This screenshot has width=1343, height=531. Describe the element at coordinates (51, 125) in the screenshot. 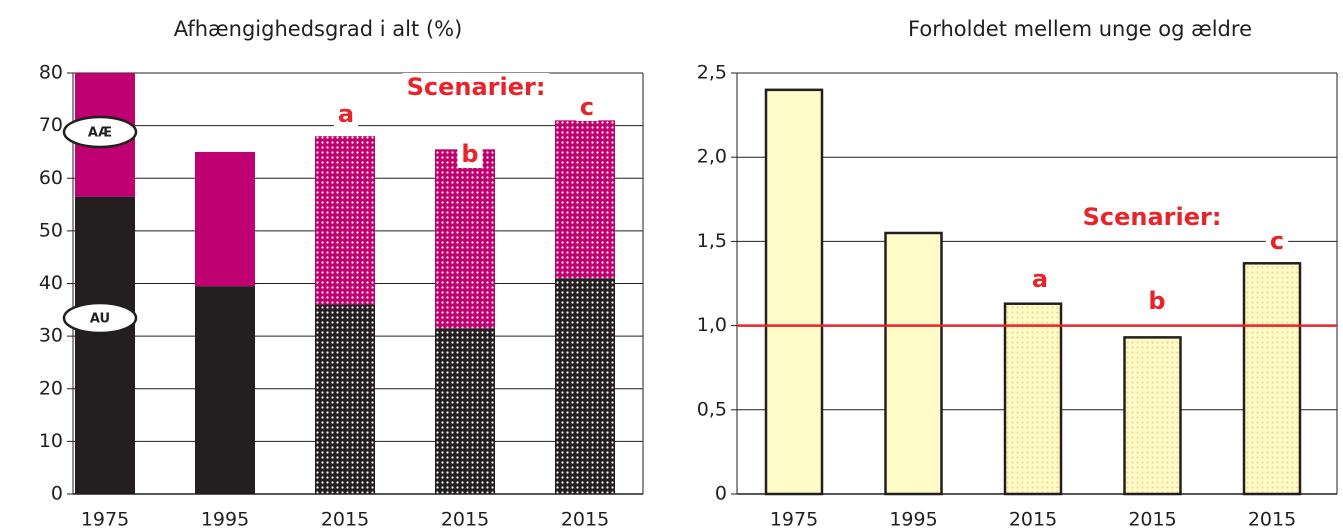

I see `y-tick-label: 70` at that location.